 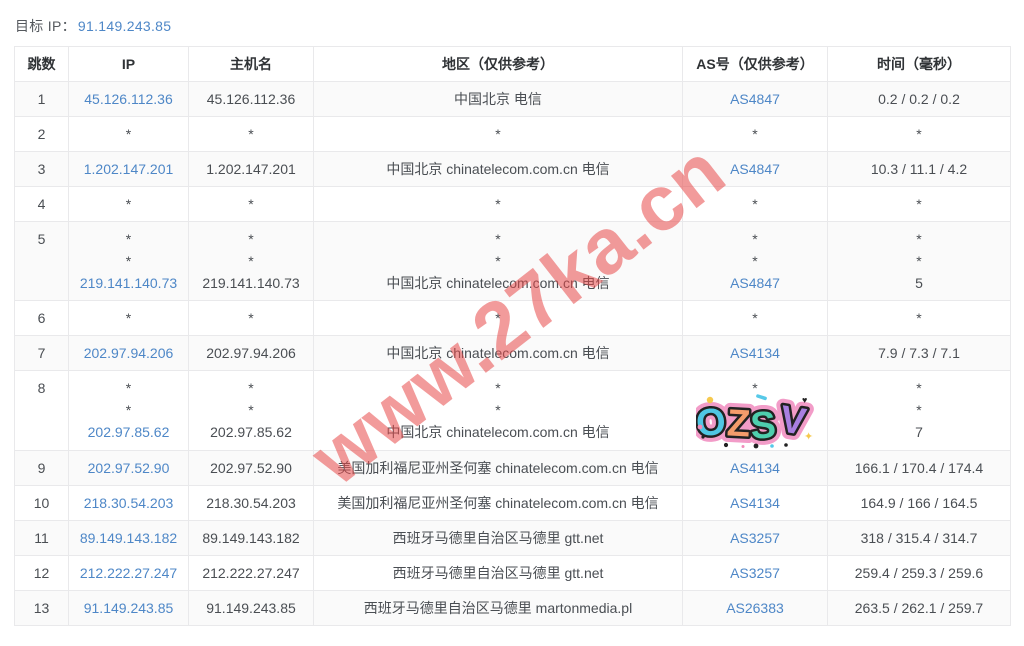 I want to click on host-value: 219.141.140.73, so click(x=251, y=283).